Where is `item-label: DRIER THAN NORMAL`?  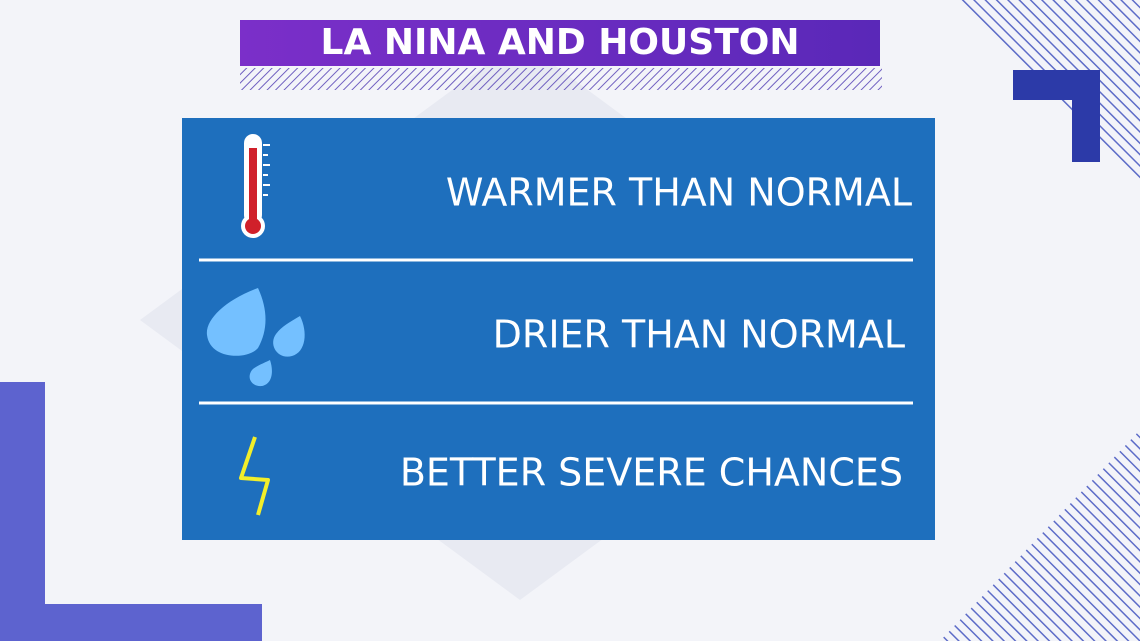
item-label: DRIER THAN NORMAL is located at coordinates (699, 335).